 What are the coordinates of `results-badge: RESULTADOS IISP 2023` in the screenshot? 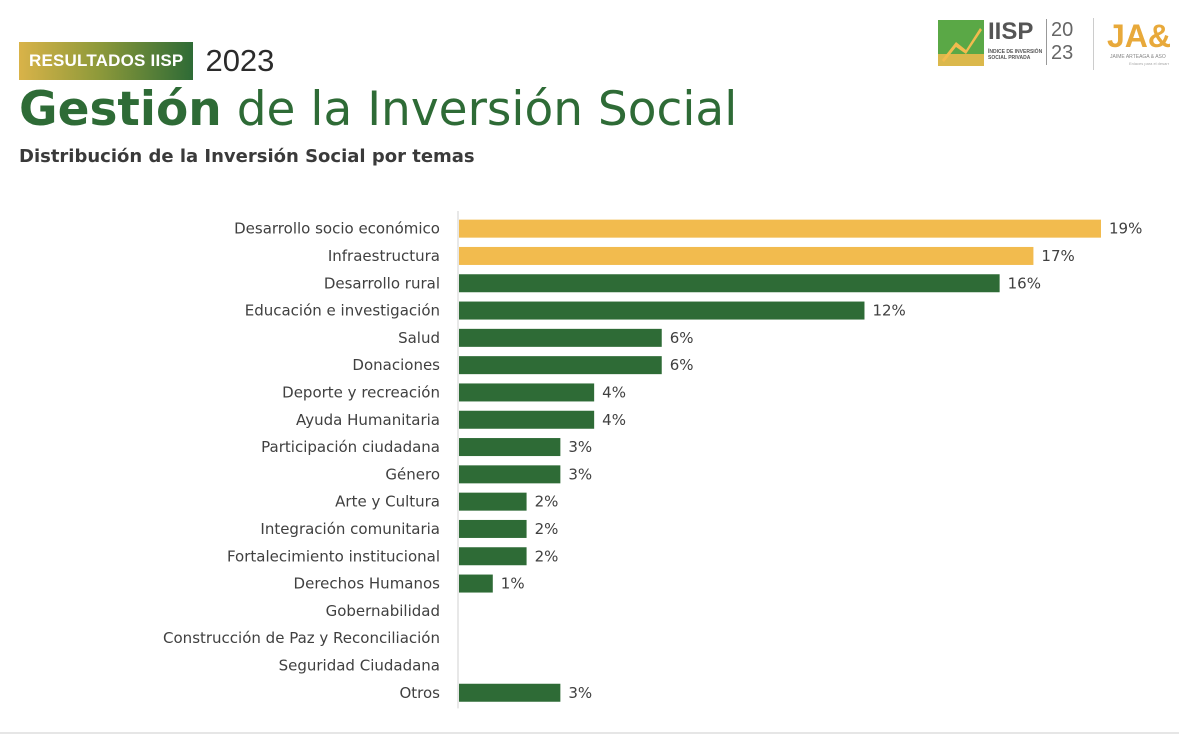 It's located at (147, 61).